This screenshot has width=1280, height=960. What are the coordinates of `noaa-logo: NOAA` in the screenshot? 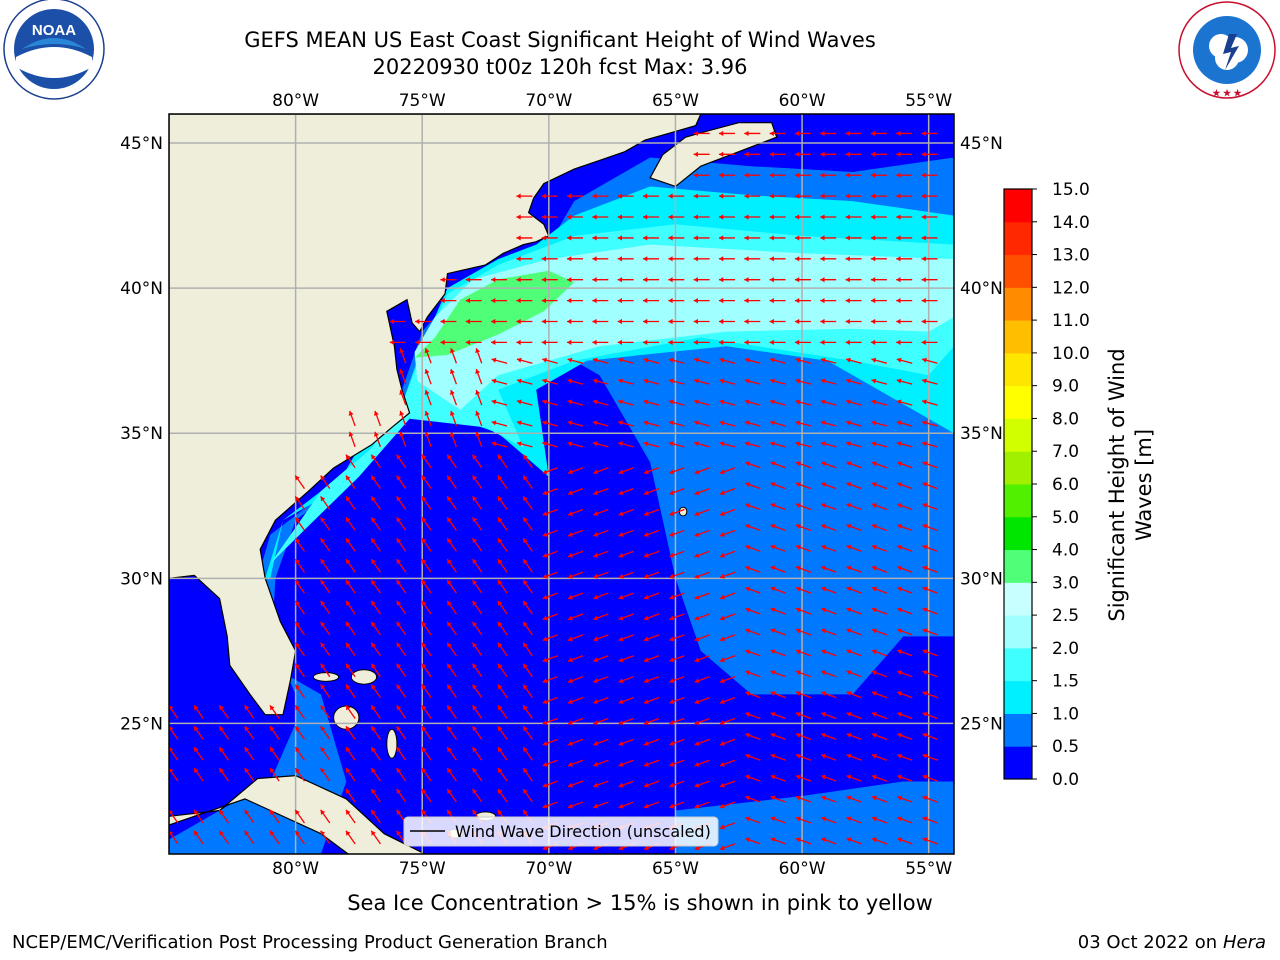 It's located at (54, 50).